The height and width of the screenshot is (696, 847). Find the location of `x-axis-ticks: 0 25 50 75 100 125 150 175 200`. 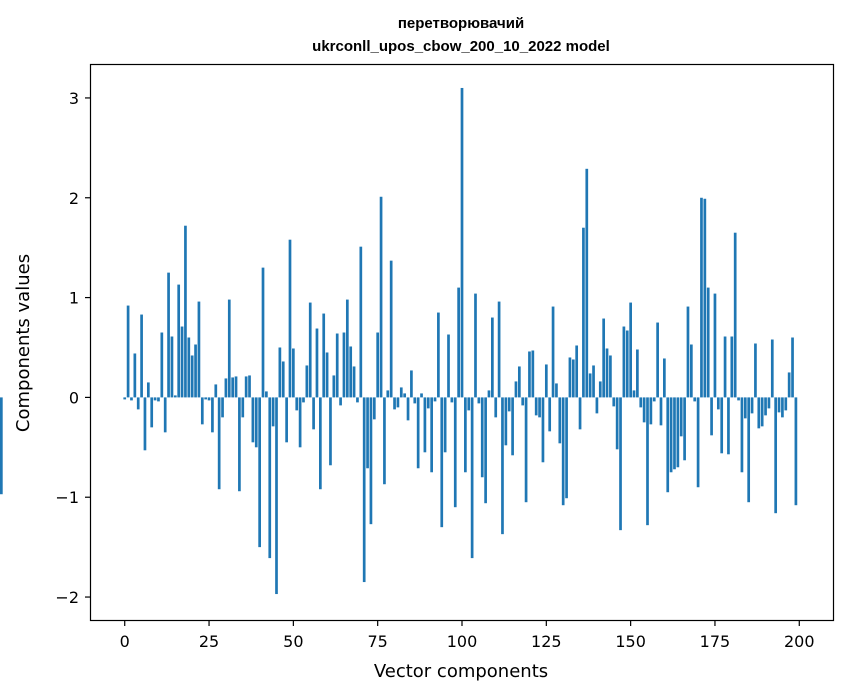

x-axis-ticks: 0 25 50 75 100 125 150 175 200 is located at coordinates (467, 635).